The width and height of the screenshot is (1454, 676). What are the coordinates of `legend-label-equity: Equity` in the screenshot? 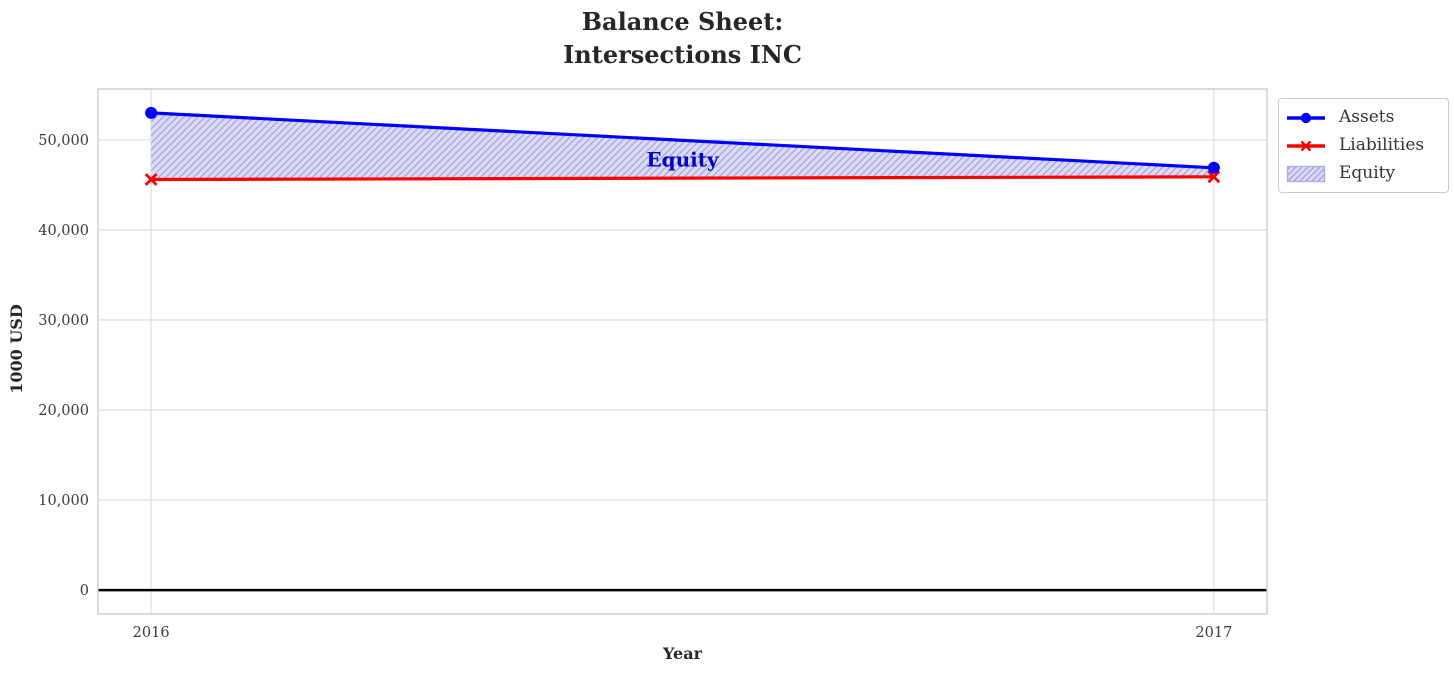 It's located at (1367, 173).